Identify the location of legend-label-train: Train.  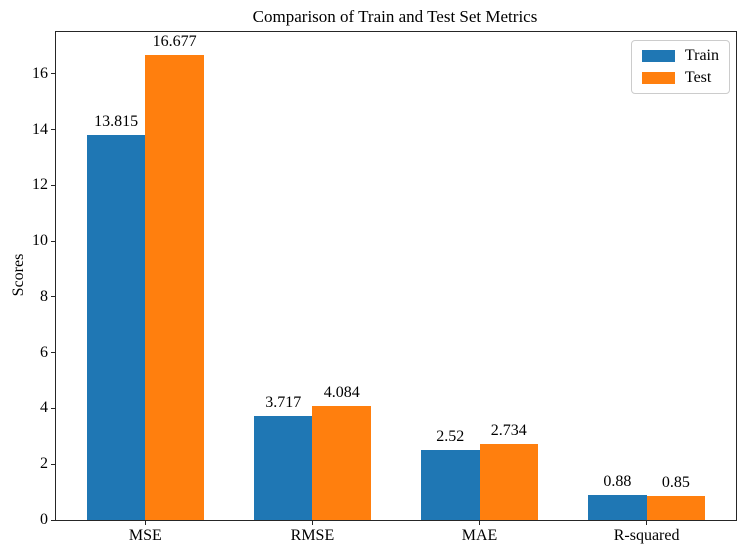
(701, 55).